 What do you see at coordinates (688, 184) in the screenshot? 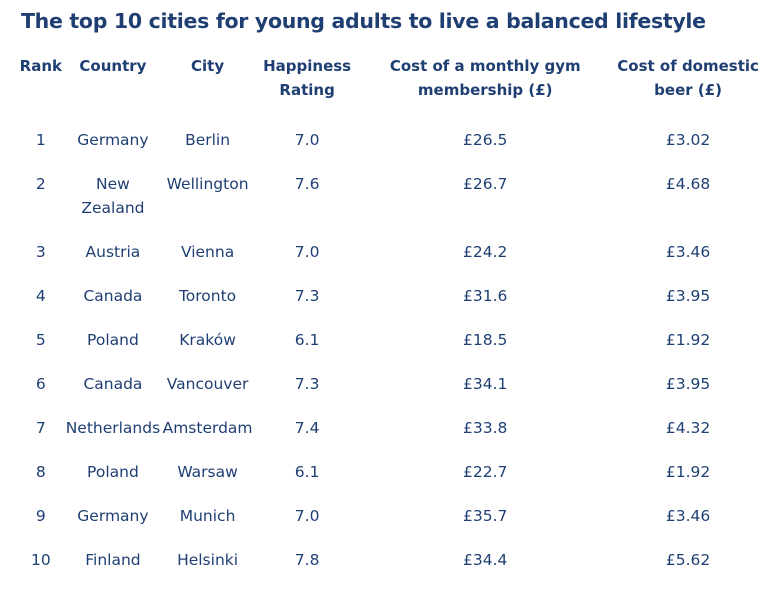
I see `beer-cost-cell: £4.68` at bounding box center [688, 184].